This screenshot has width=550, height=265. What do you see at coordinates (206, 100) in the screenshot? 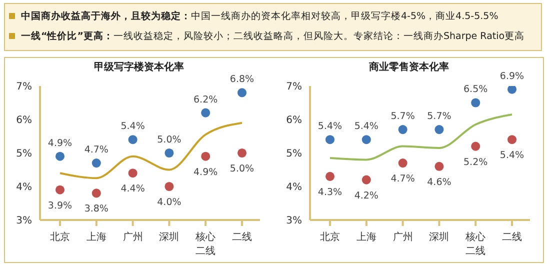
I see `data-label: 6.2%` at bounding box center [206, 100].